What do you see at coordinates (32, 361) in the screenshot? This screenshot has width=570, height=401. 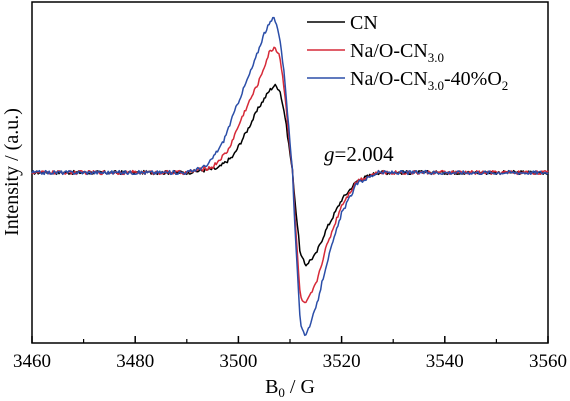 I see `x-tick-label: 3460` at bounding box center [32, 361].